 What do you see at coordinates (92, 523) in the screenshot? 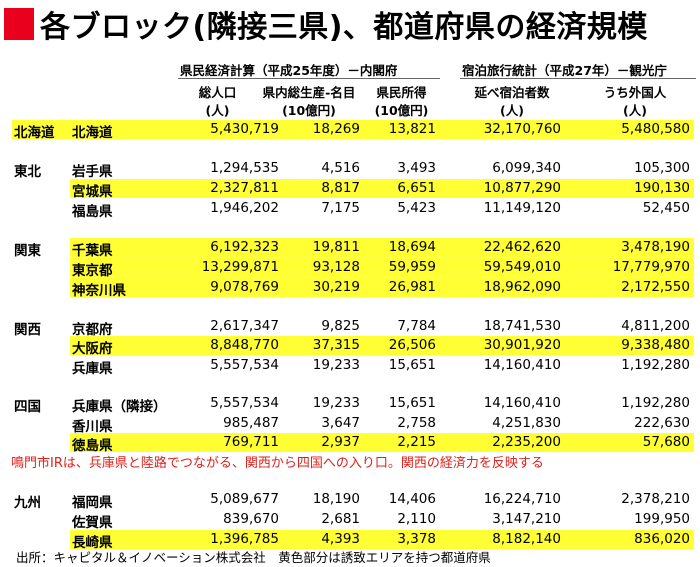
I see `prefecture-name: 佐賀県` at bounding box center [92, 523].